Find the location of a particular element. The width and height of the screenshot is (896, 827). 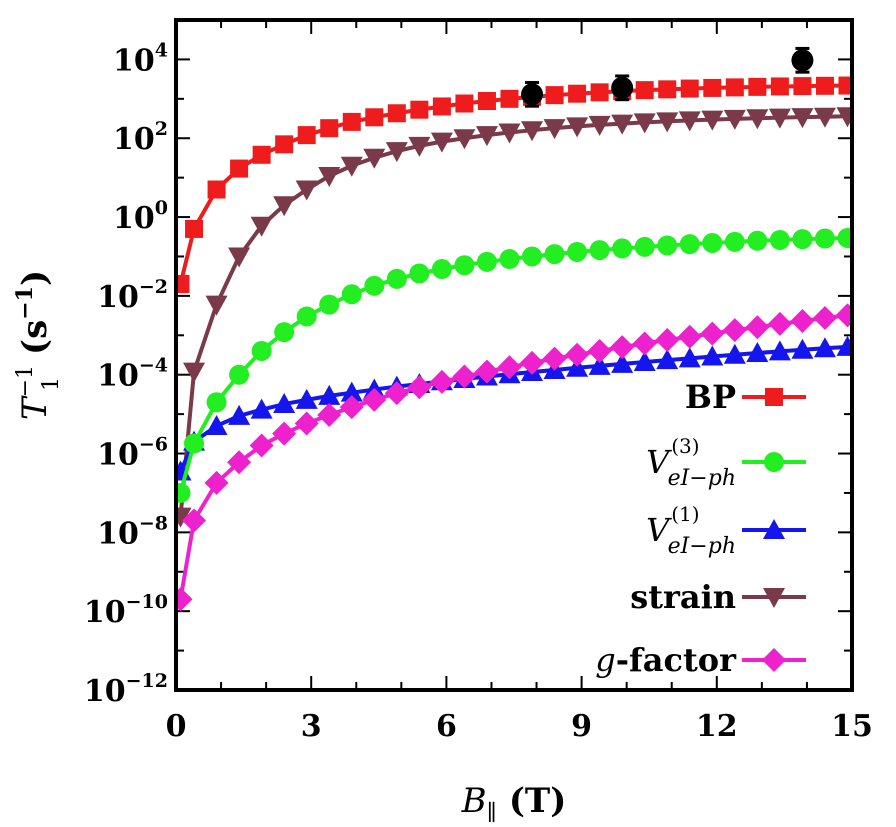

legend-label: V (3) eI−ph is located at coordinates (691, 462).